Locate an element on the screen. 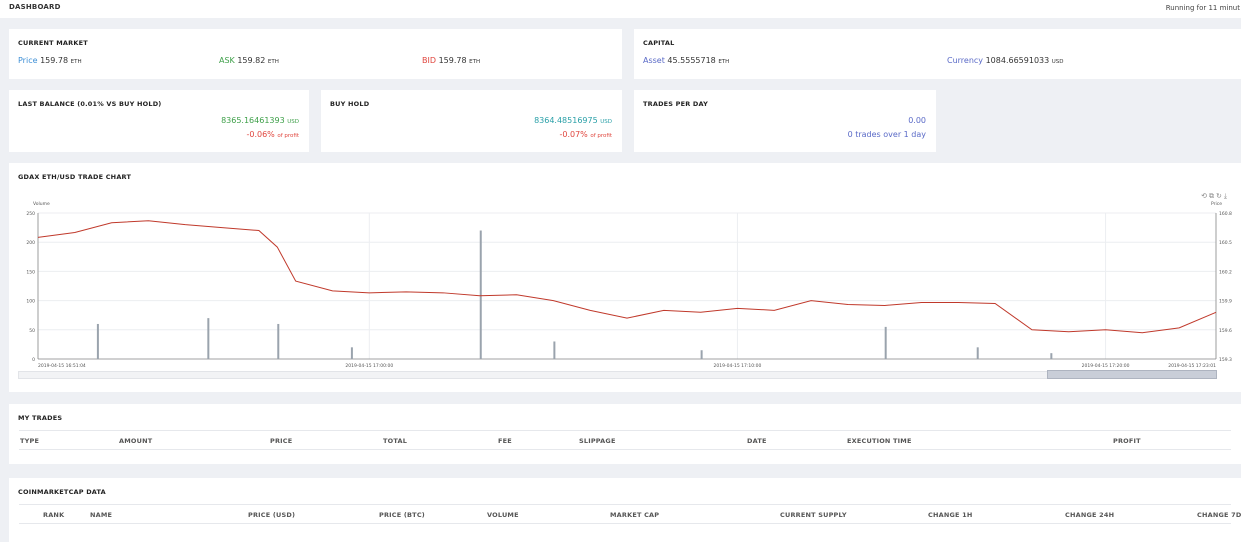 This screenshot has width=1241, height=542. trades-per-day-card: TRADES PER DAY 0.00 0 trades over 1 day is located at coordinates (785, 121).